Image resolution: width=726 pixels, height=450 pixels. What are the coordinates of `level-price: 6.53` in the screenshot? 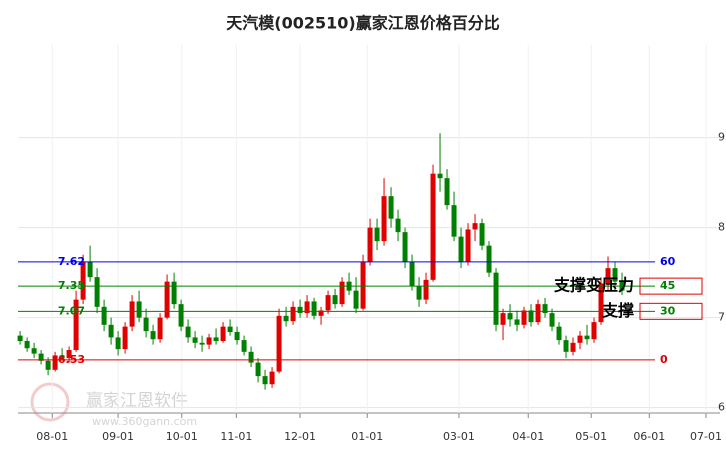 It's located at (71, 359).